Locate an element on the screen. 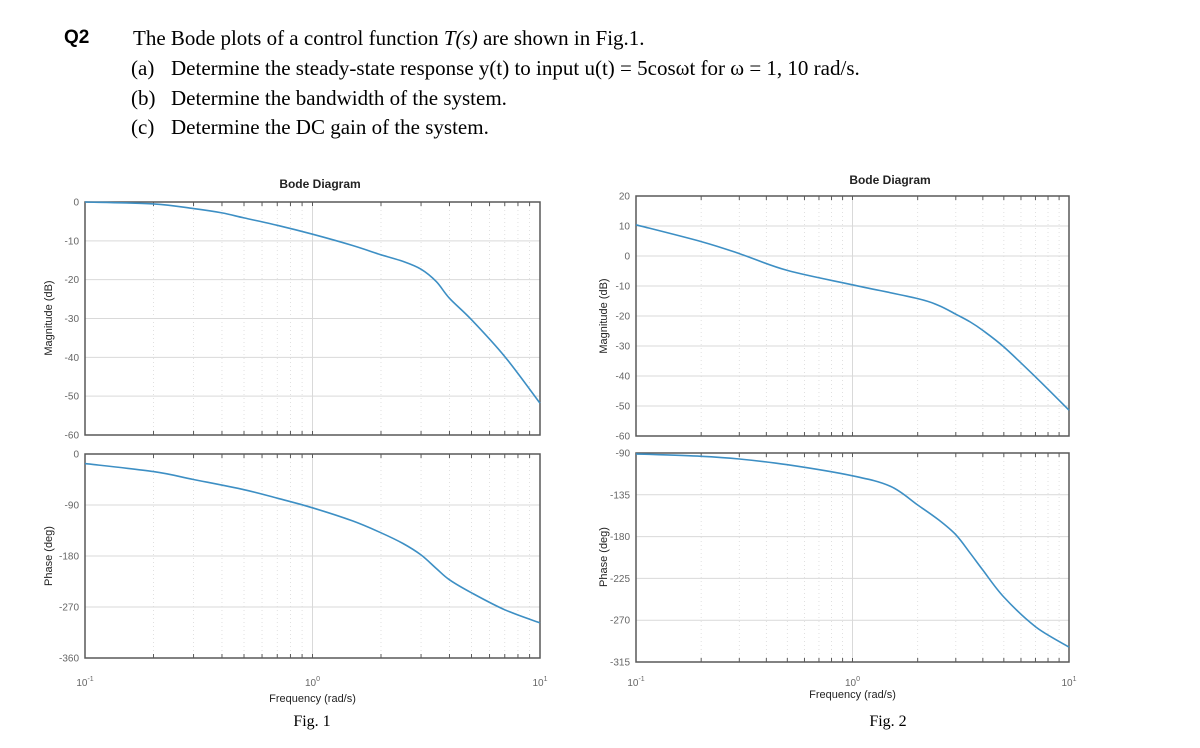 This screenshot has height=748, width=1200. y-tick-label: -225 is located at coordinates (620, 579).